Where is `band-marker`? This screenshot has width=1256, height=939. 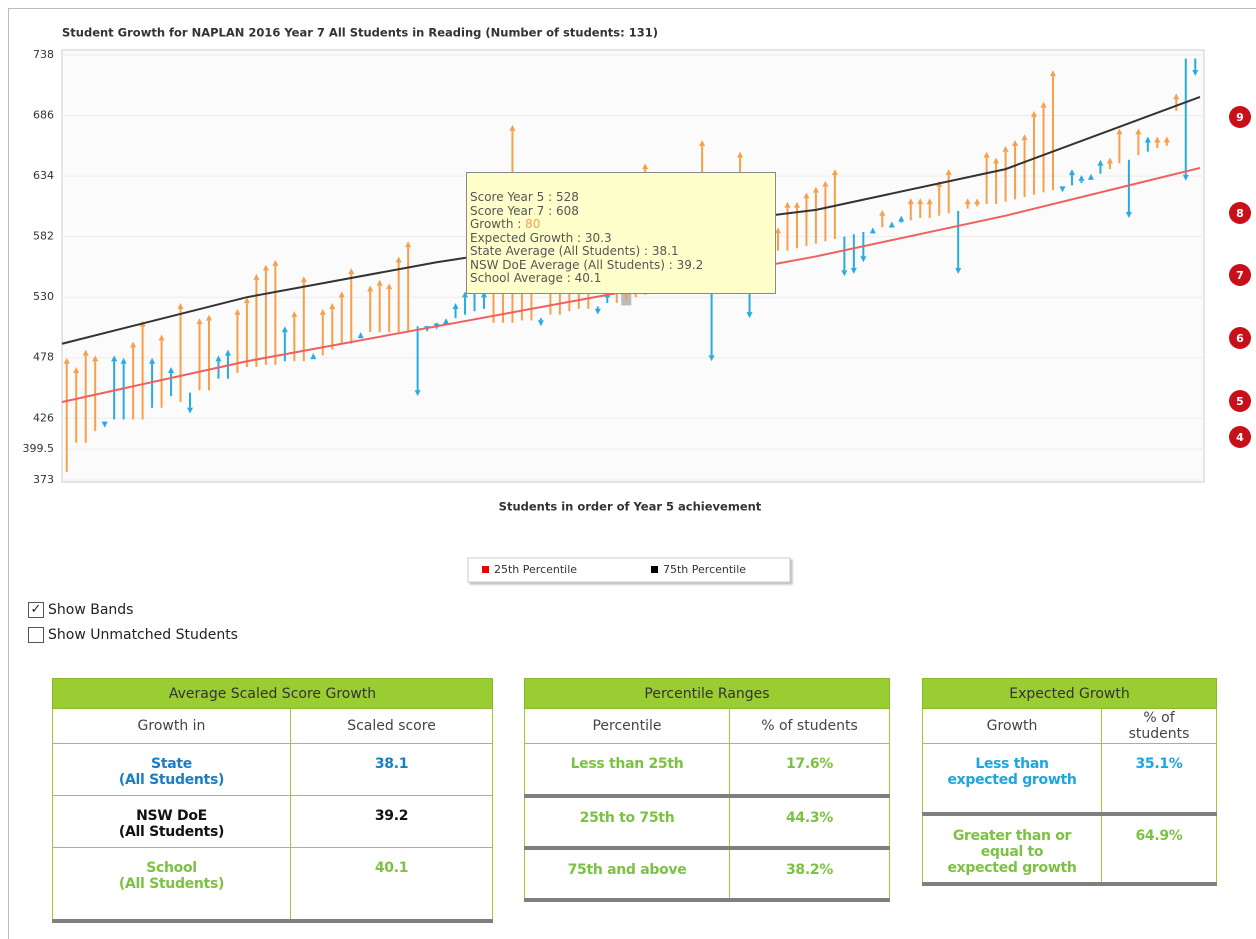
band-marker is located at coordinates (1240, 213).